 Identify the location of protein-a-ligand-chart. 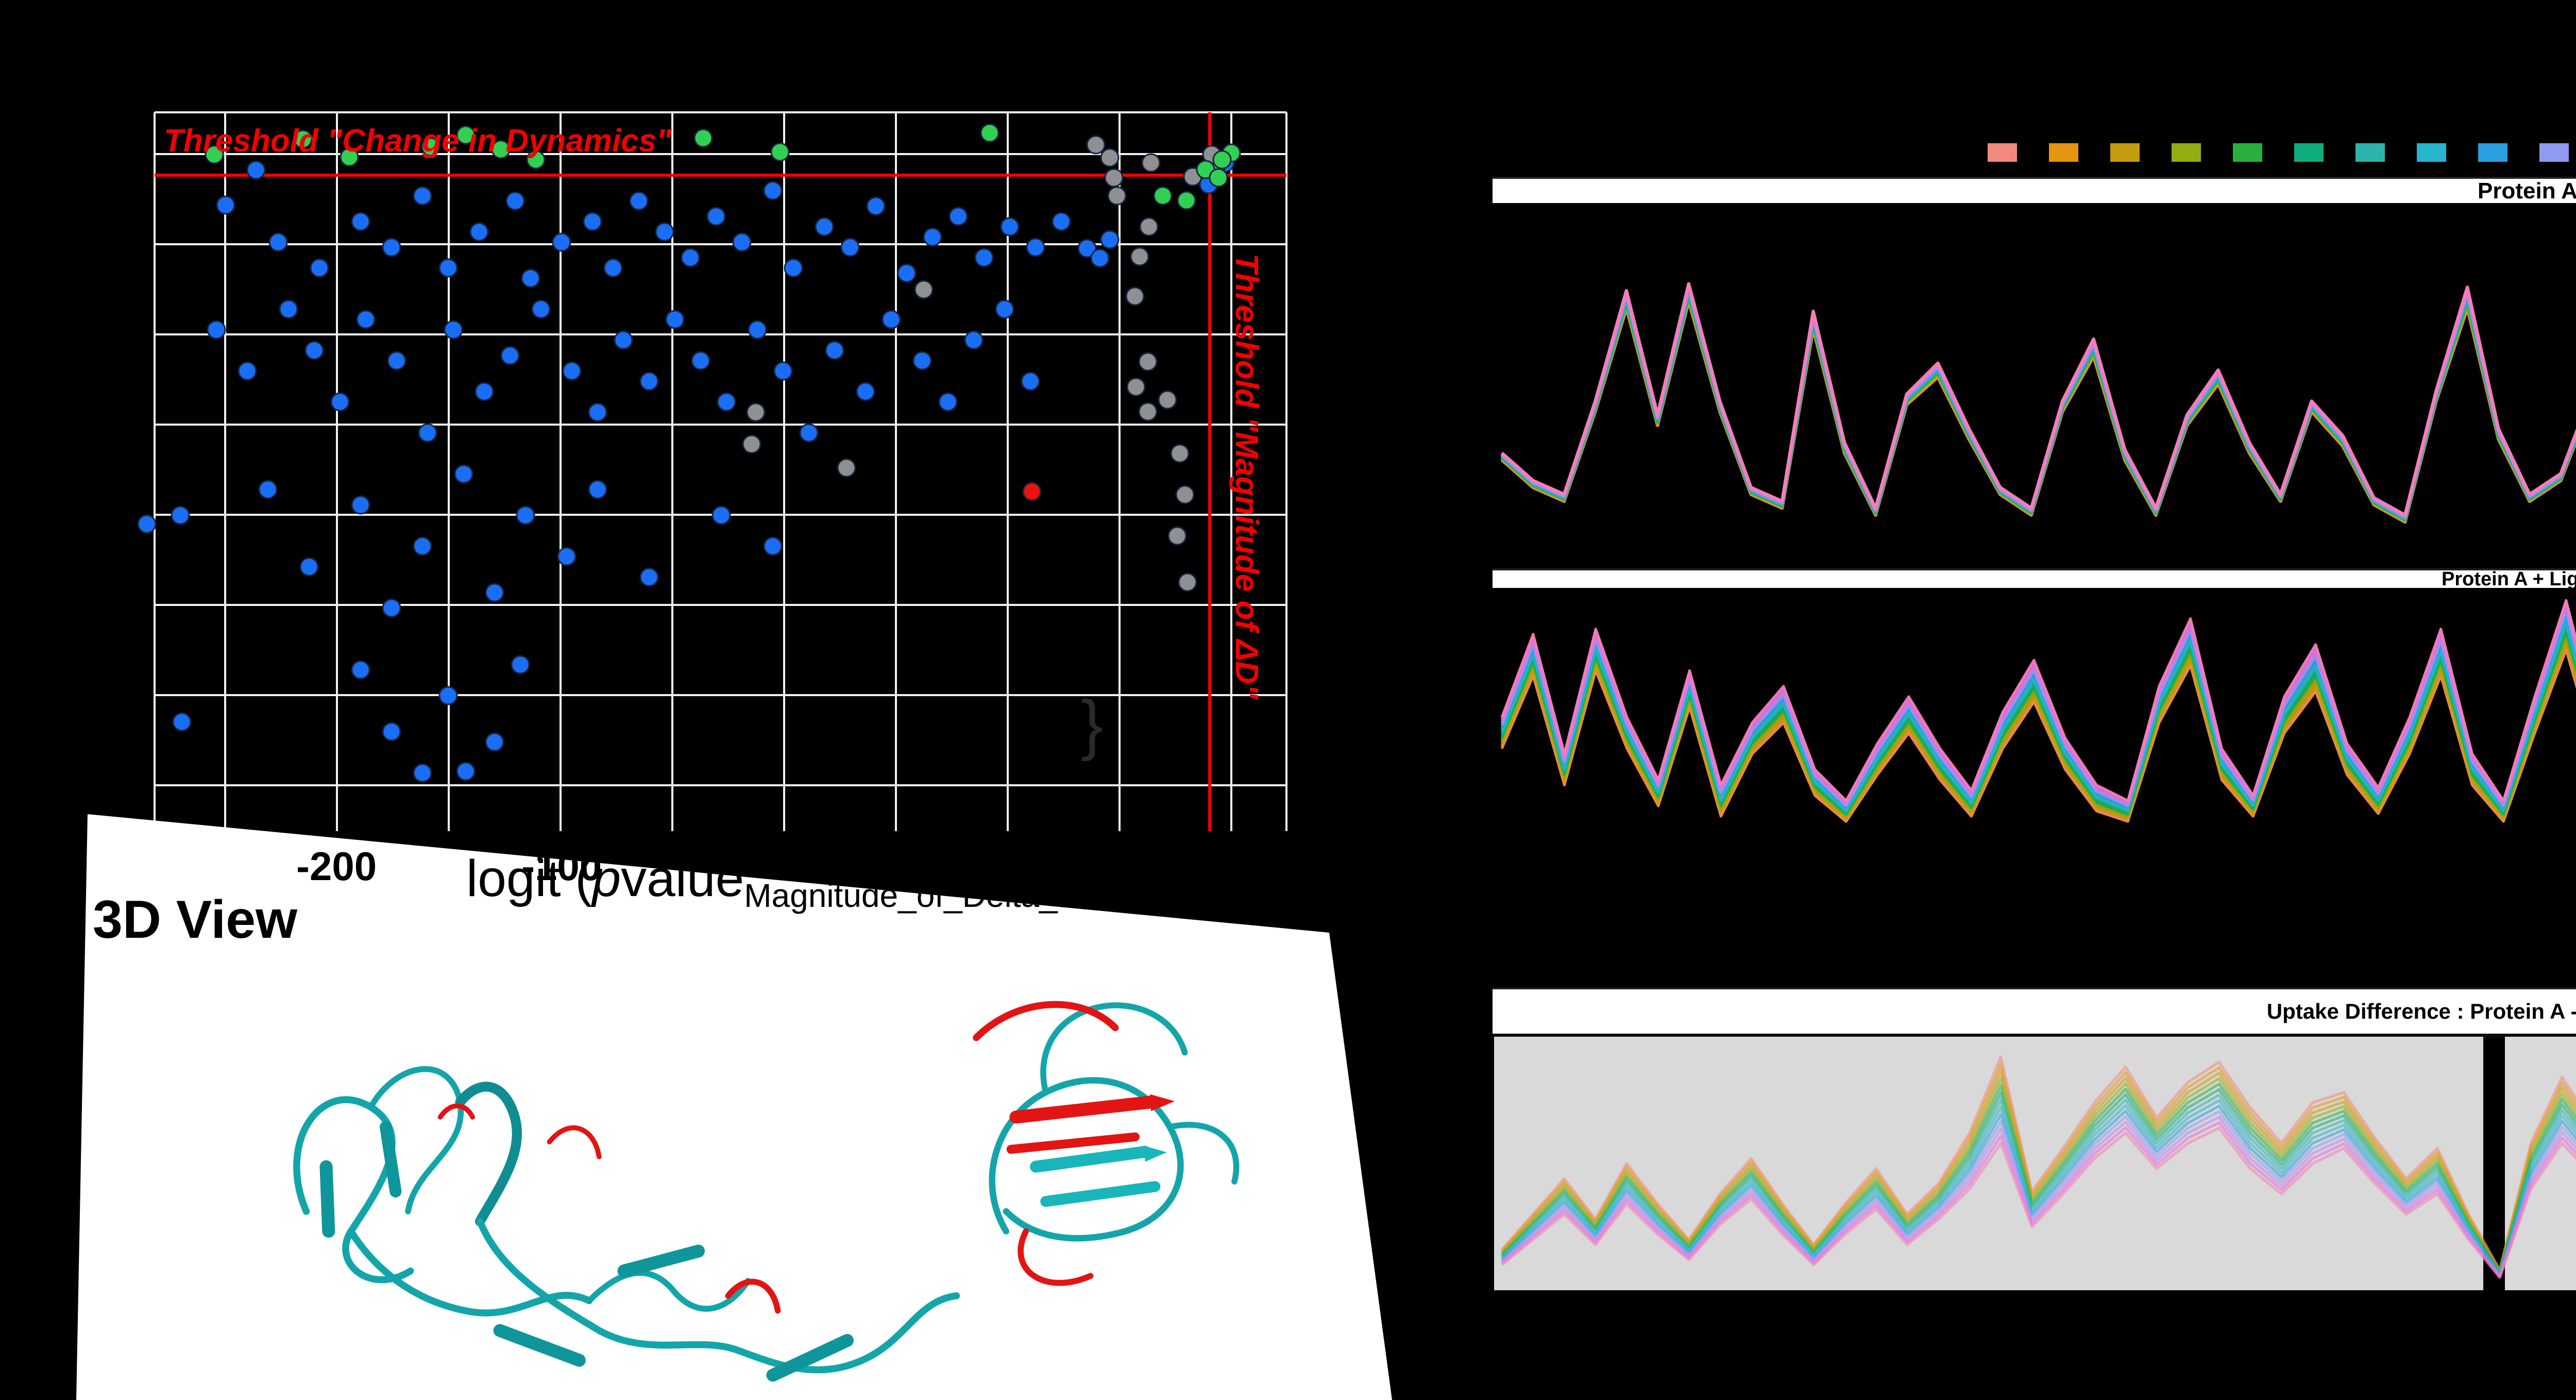
(2038, 711).